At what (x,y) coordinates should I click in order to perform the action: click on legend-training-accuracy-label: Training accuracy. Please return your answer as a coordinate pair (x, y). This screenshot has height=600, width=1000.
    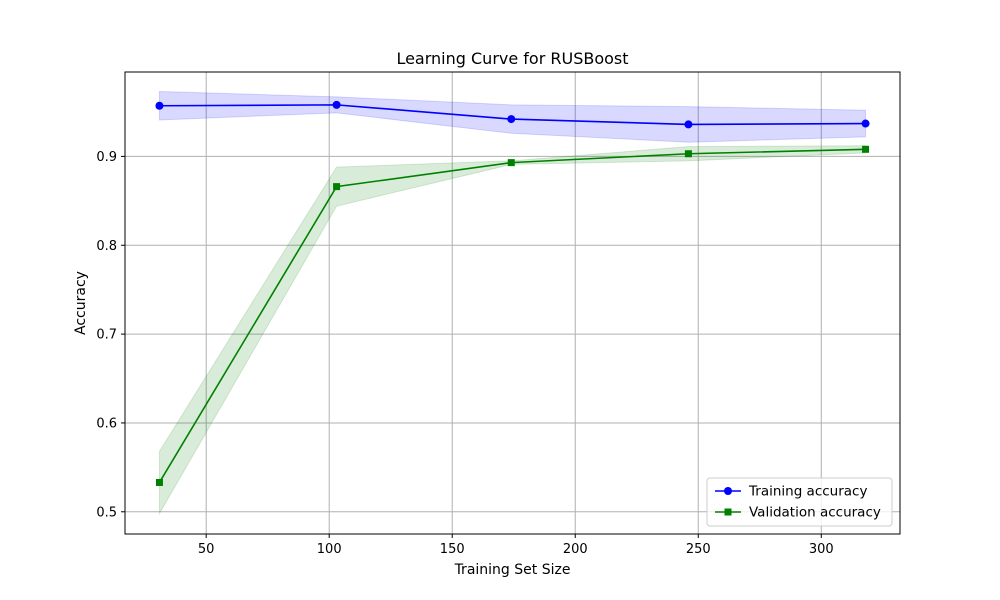
    Looking at the image, I should click on (807, 492).